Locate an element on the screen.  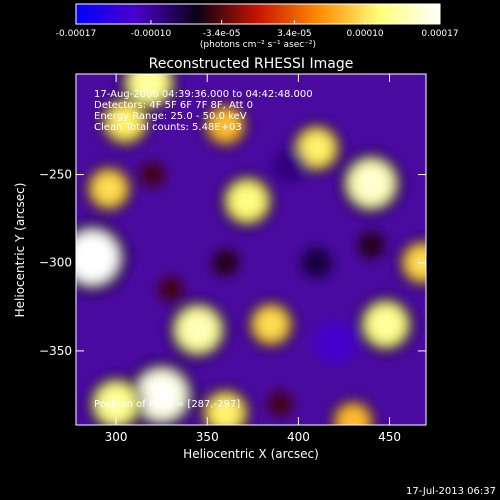
x-tick-label: 450 is located at coordinates (389, 437).